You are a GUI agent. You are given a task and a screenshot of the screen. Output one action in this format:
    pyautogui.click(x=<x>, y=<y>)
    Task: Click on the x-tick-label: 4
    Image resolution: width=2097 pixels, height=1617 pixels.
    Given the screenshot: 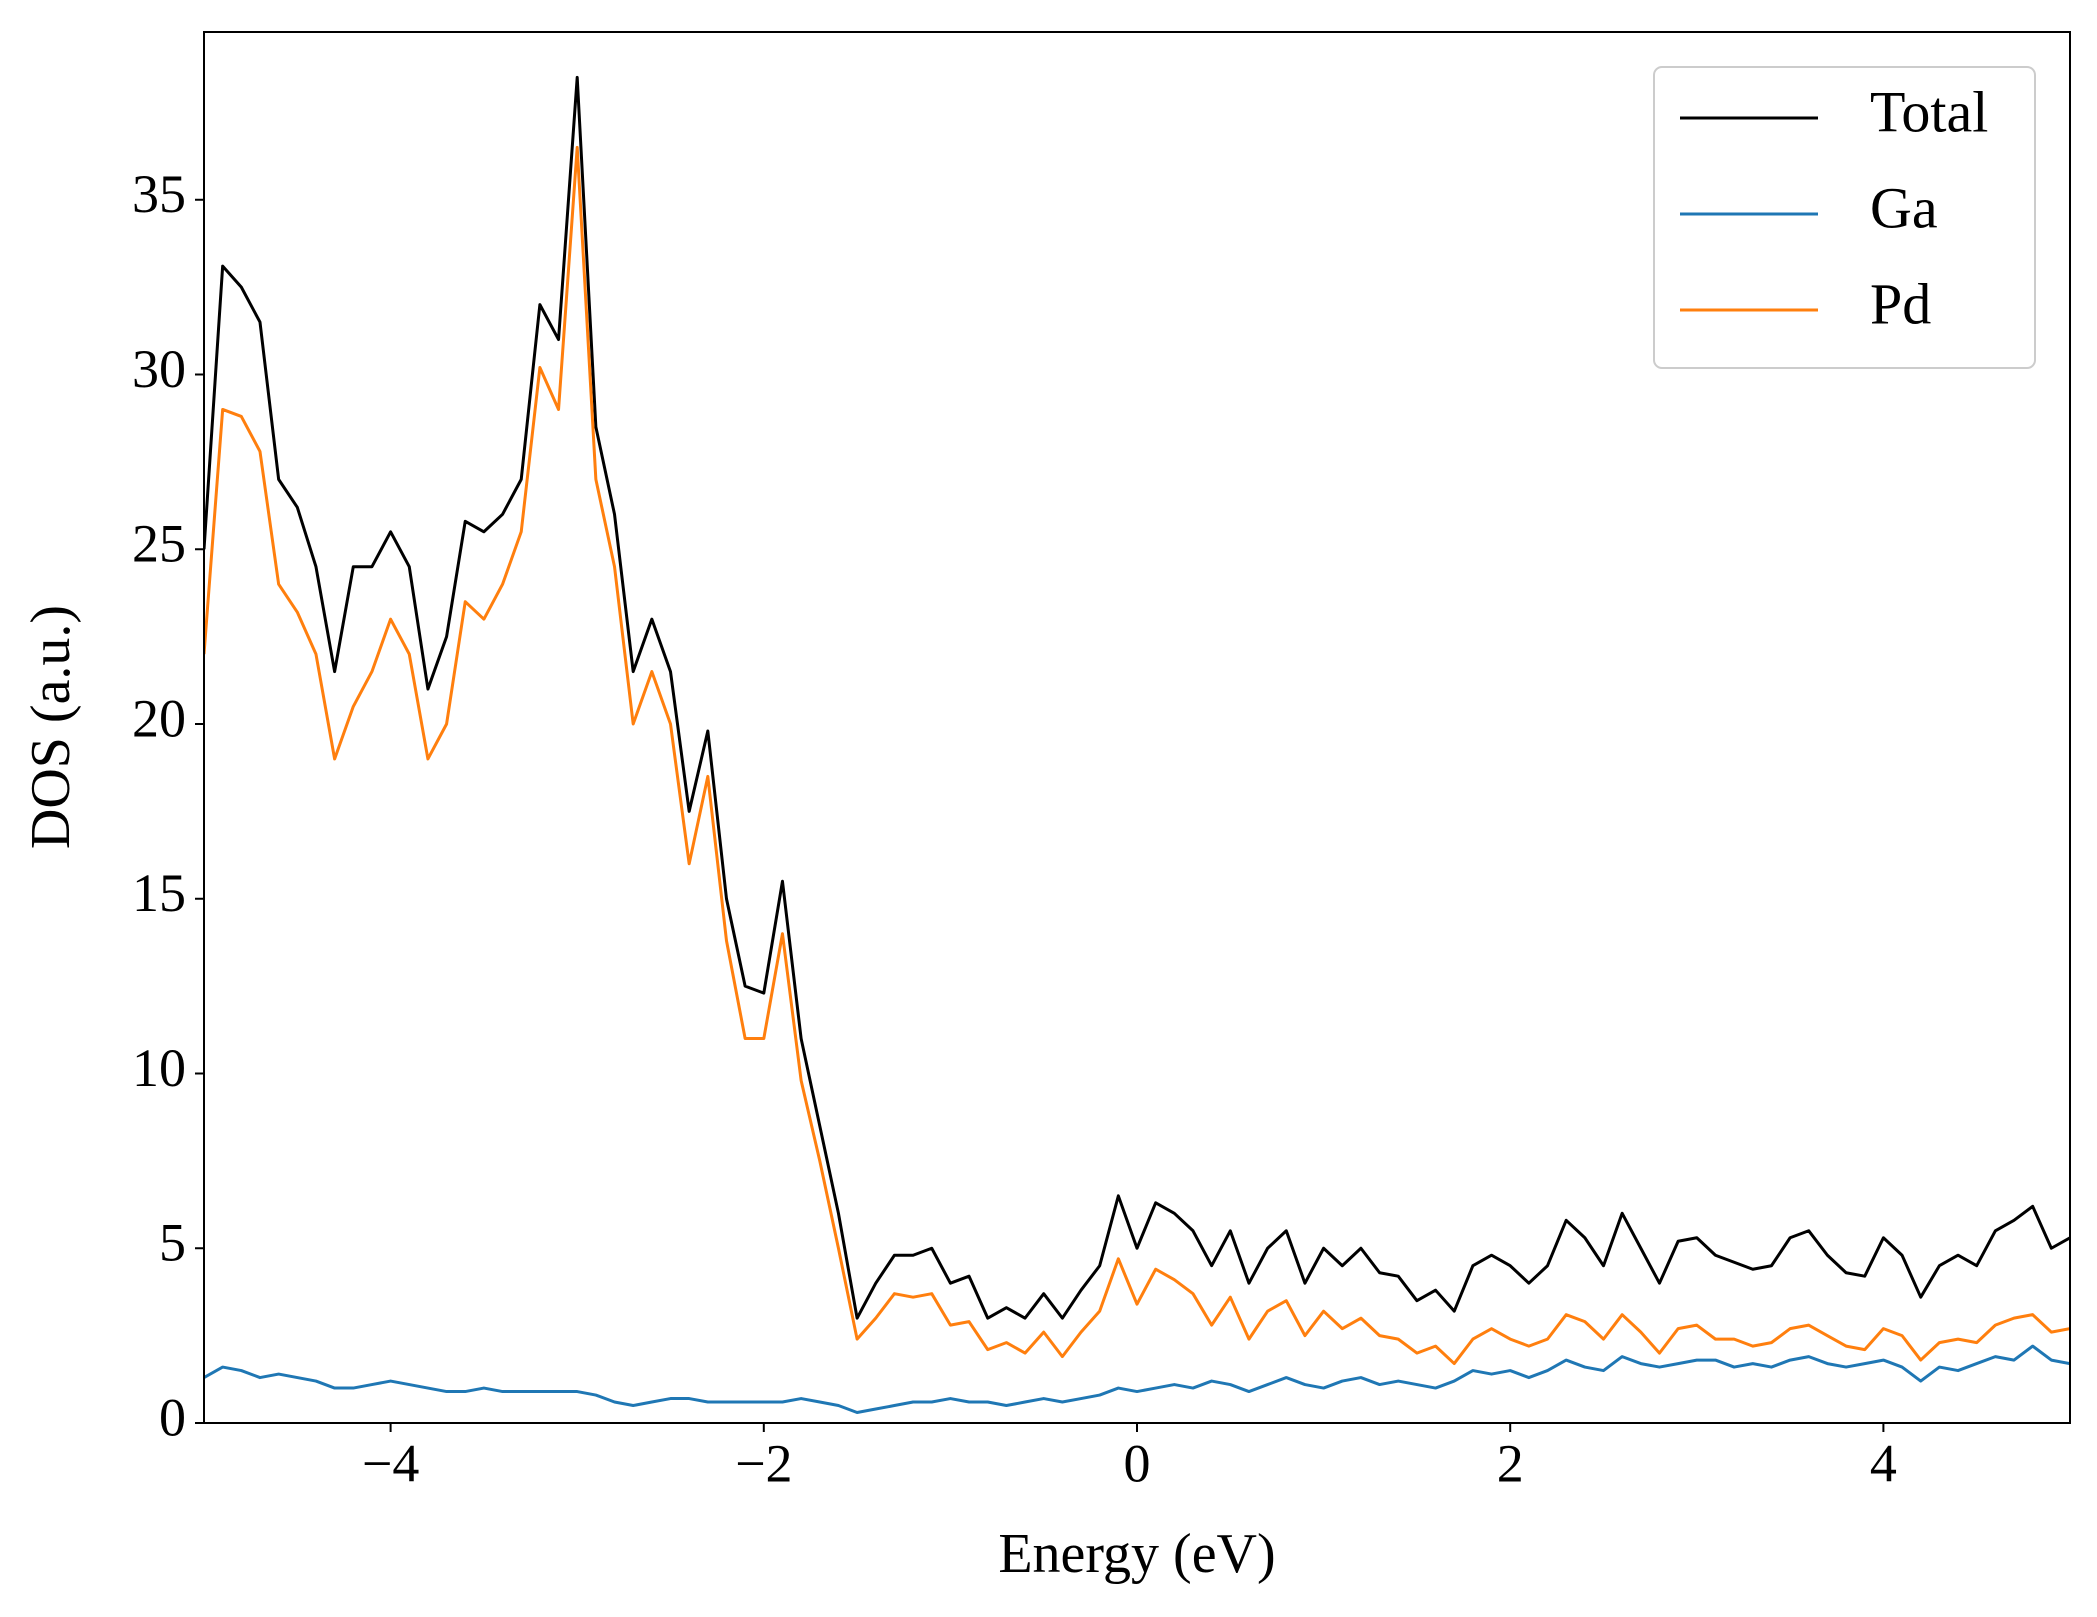 What is the action you would take?
    pyautogui.click(x=1883, y=1463)
    